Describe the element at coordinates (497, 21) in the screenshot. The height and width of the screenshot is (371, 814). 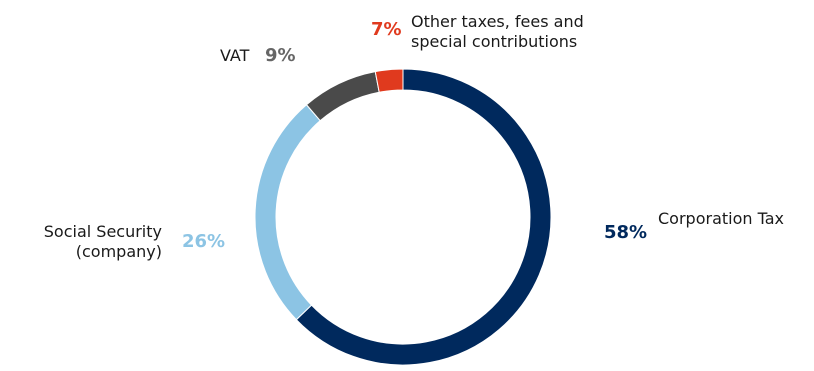
I see `other-taxes-line-1: Other taxes, fees and` at that location.